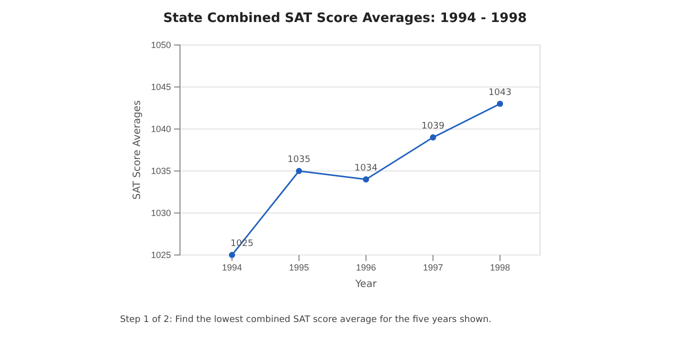  What do you see at coordinates (366, 284) in the screenshot?
I see `x-axis-title: Year` at bounding box center [366, 284].